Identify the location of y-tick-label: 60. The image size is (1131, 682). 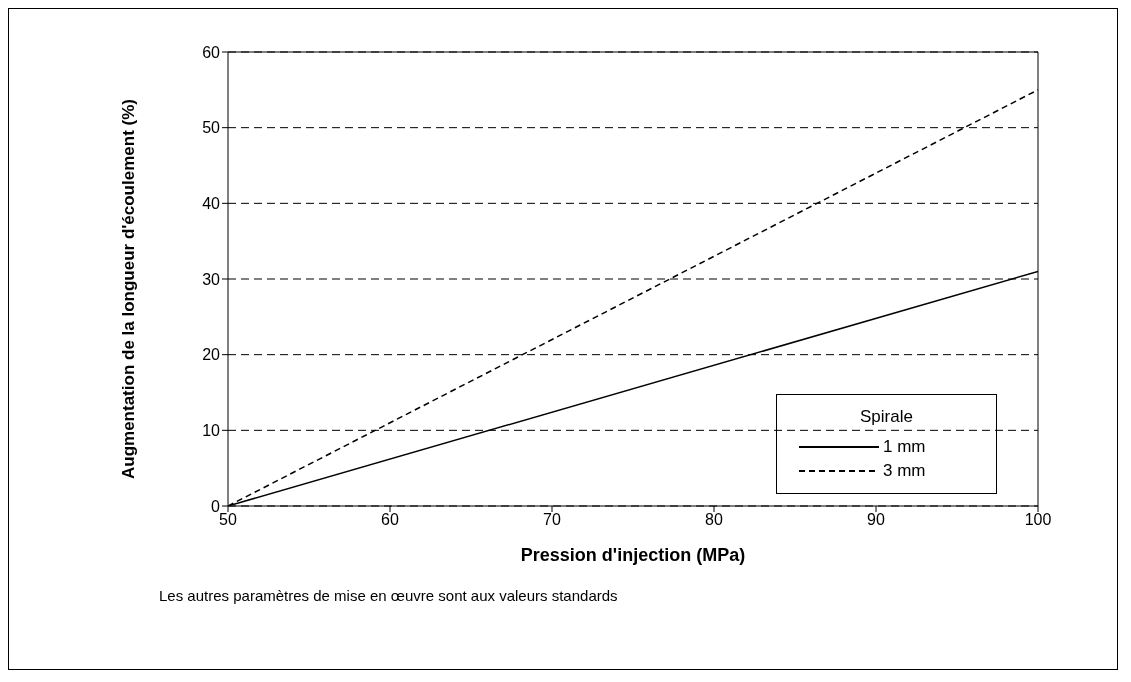
(211, 52).